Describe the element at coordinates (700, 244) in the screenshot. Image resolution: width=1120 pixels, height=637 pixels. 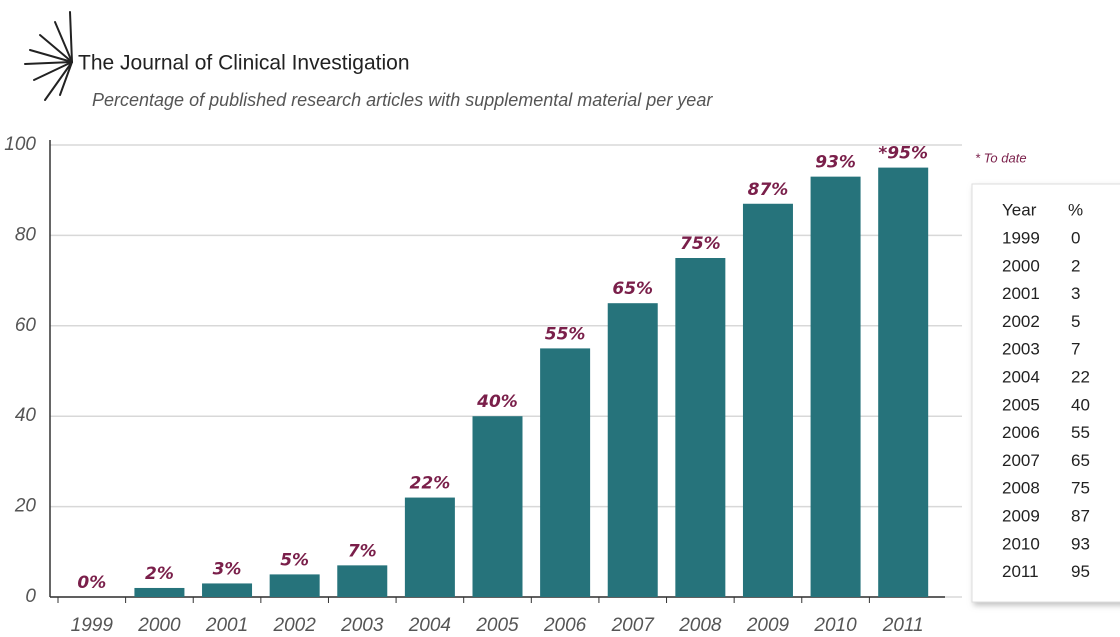
I see `value-label: 75%` at that location.